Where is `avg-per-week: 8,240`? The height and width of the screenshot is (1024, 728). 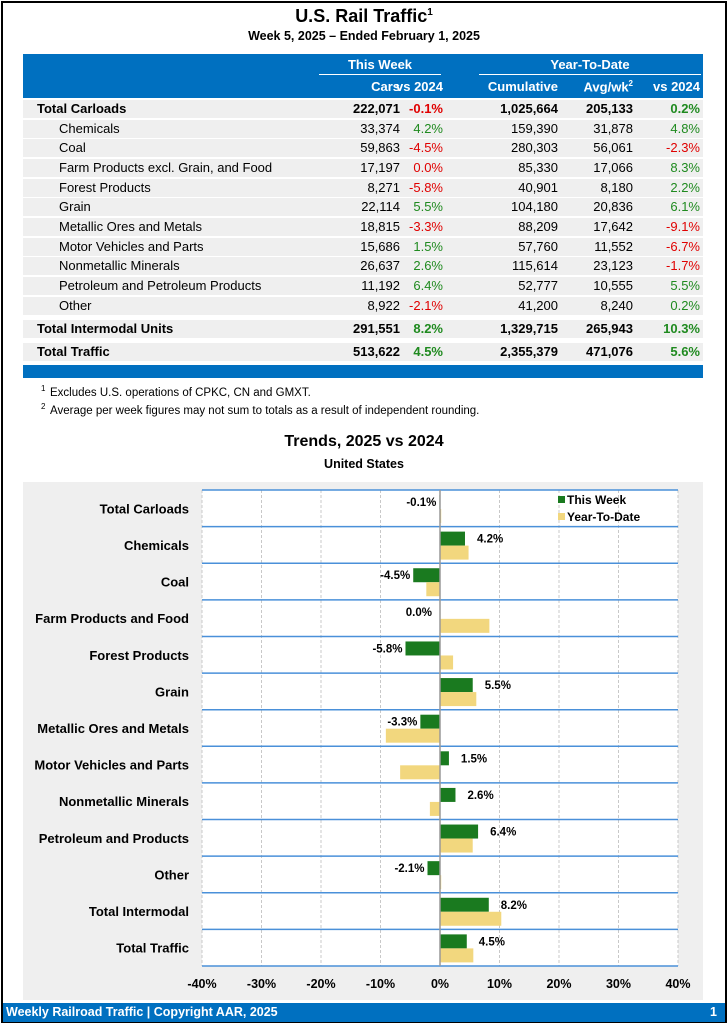 avg-per-week: 8,240 is located at coordinates (616, 305).